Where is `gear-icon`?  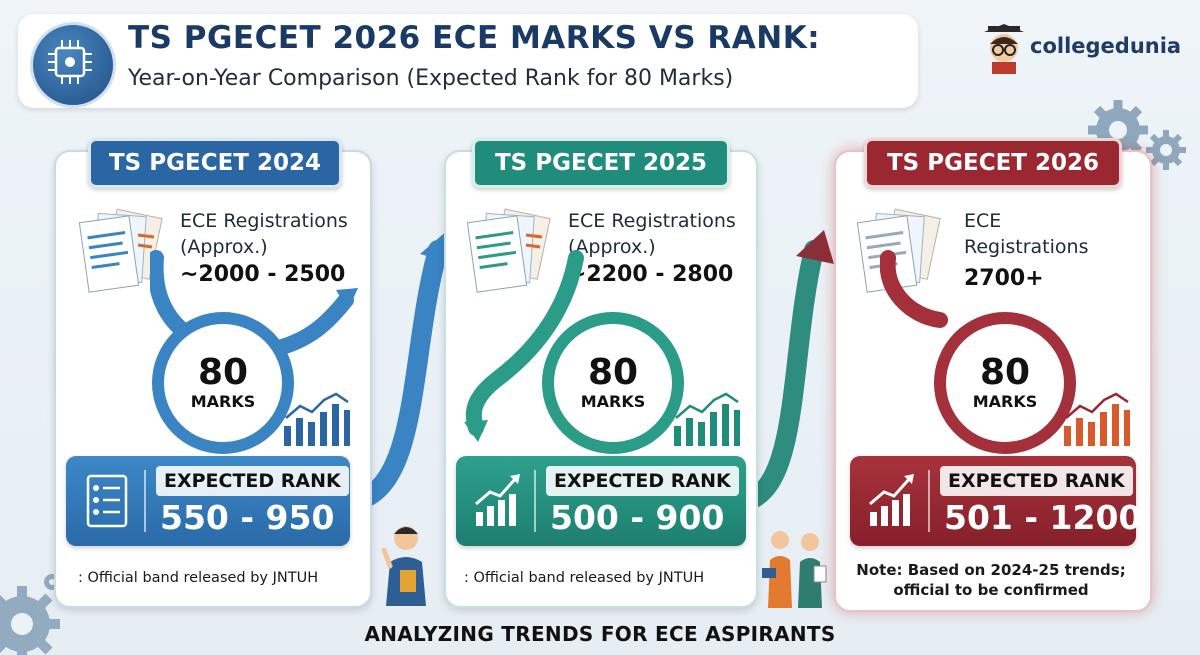
gear-icon is located at coordinates (30, 614).